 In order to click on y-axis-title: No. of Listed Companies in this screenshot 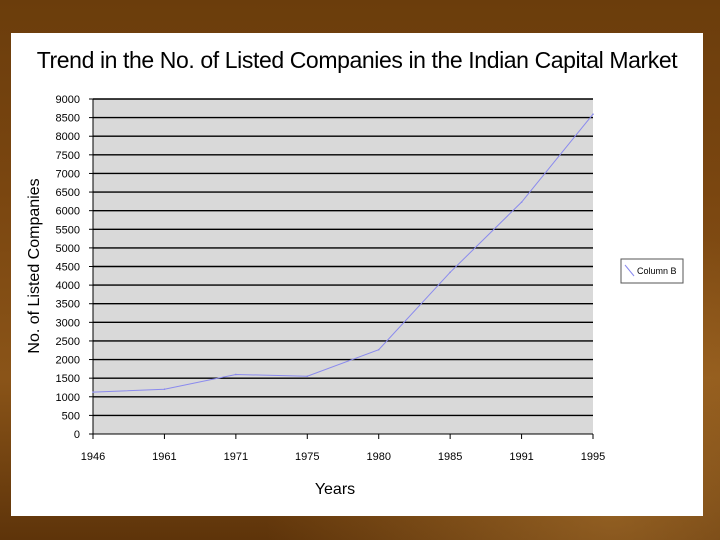, I will do `click(34, 265)`.